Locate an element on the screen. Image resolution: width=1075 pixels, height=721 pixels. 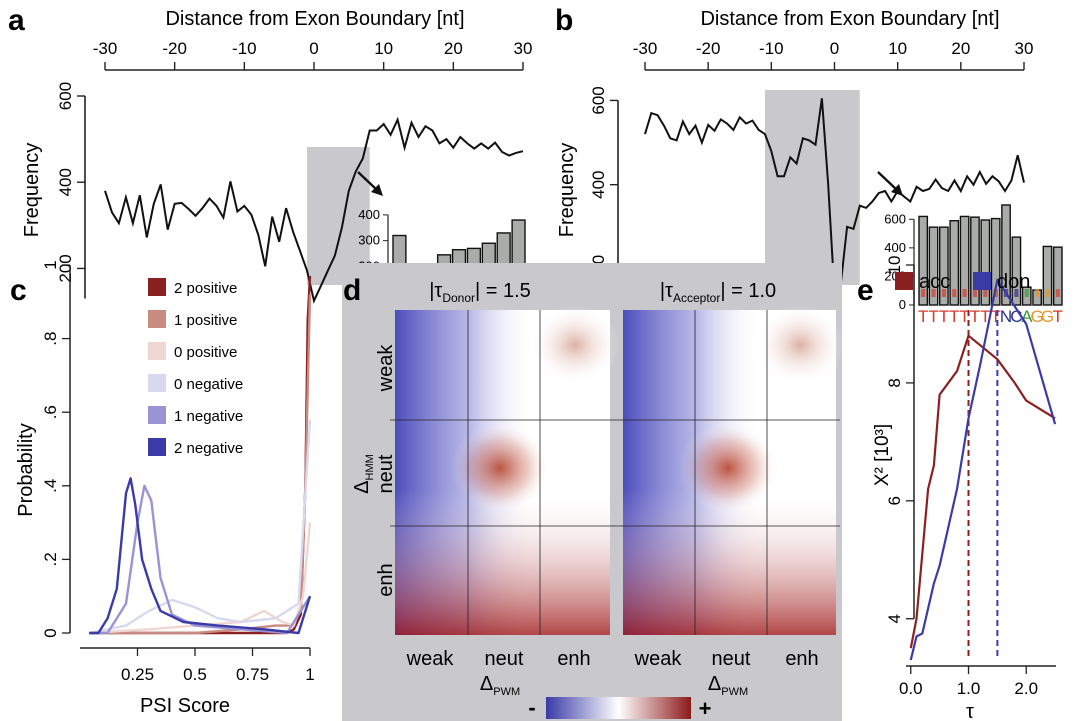
x-tick-label: 30 is located at coordinates (523, 48).